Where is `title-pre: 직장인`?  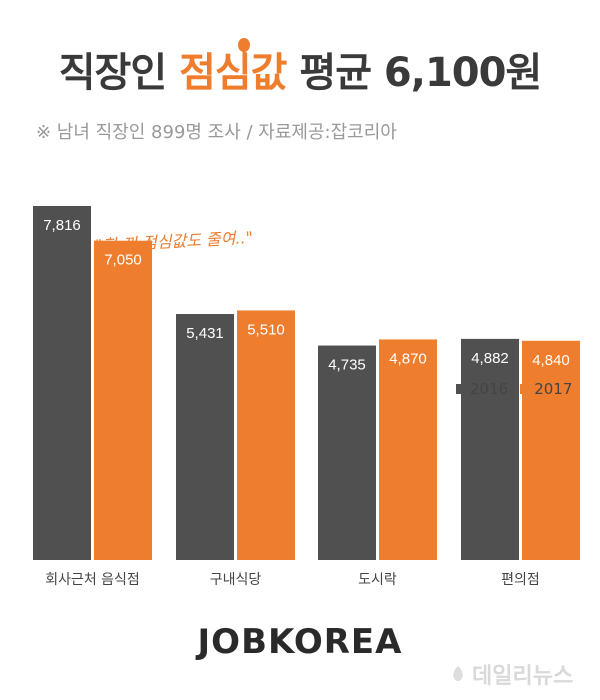 title-pre: 직장인 is located at coordinates (119, 73).